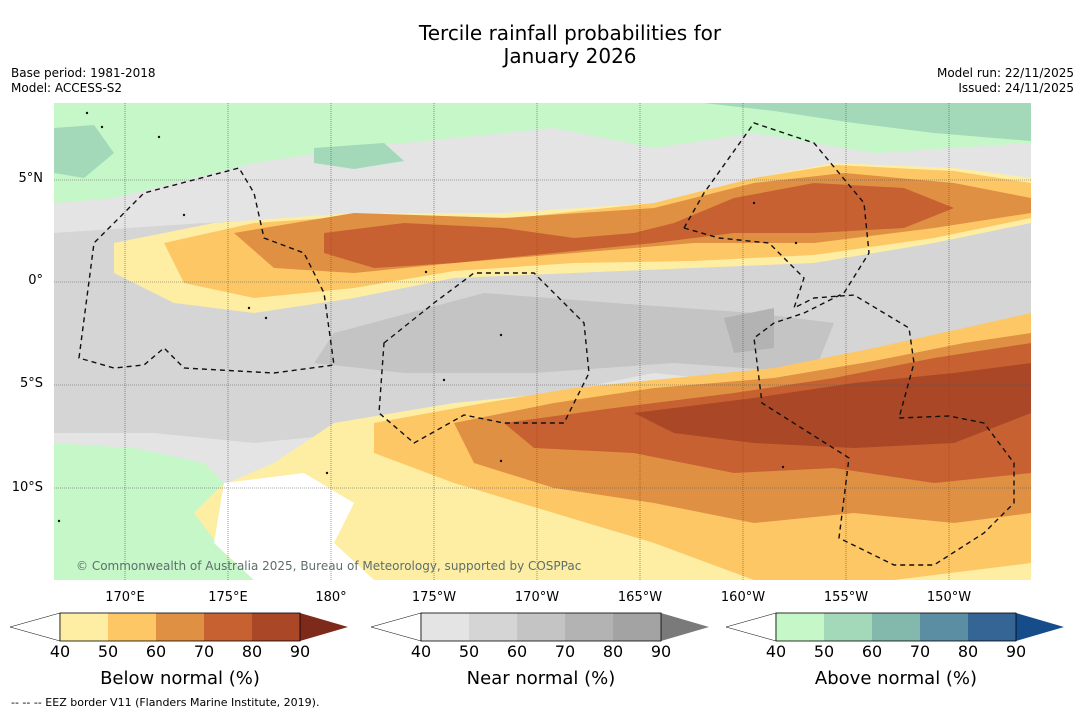 The height and width of the screenshot is (713, 1085). What do you see at coordinates (570, 56) in the screenshot?
I see `title-line-2: January 2026` at bounding box center [570, 56].